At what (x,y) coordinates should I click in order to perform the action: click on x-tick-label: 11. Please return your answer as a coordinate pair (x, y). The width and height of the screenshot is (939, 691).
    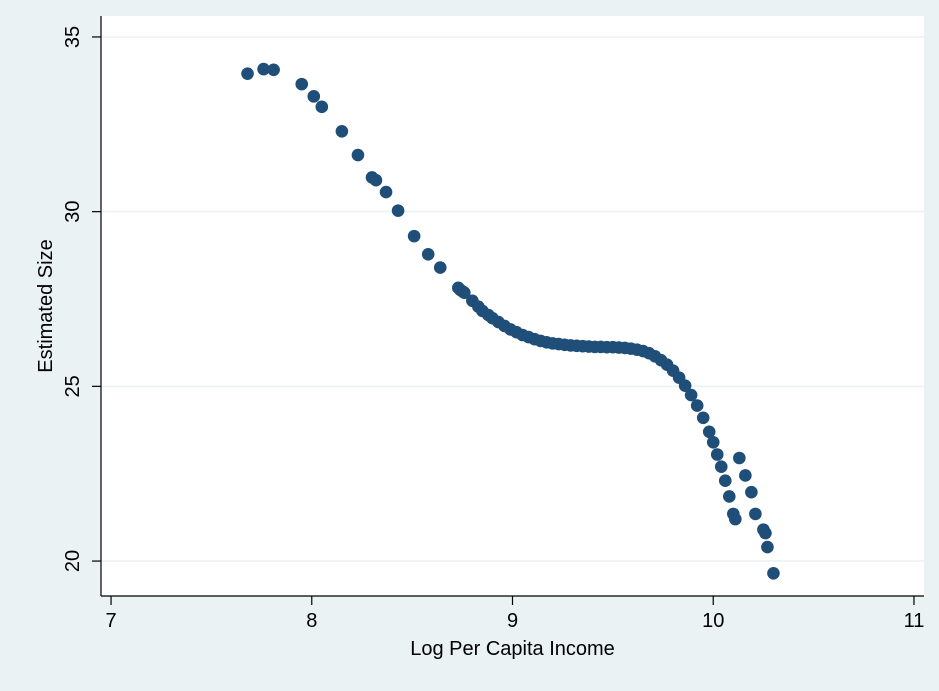
    Looking at the image, I should click on (914, 621).